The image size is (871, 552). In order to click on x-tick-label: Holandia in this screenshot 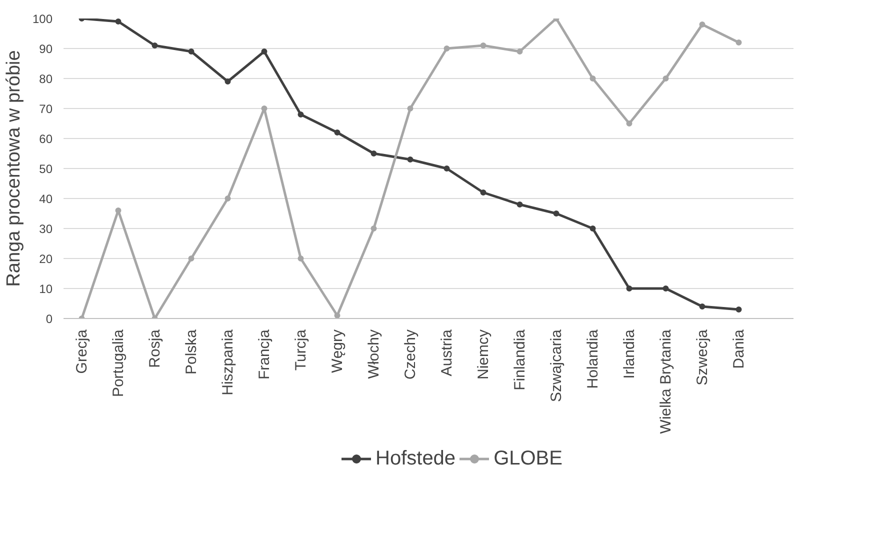, I will do `click(593, 358)`.